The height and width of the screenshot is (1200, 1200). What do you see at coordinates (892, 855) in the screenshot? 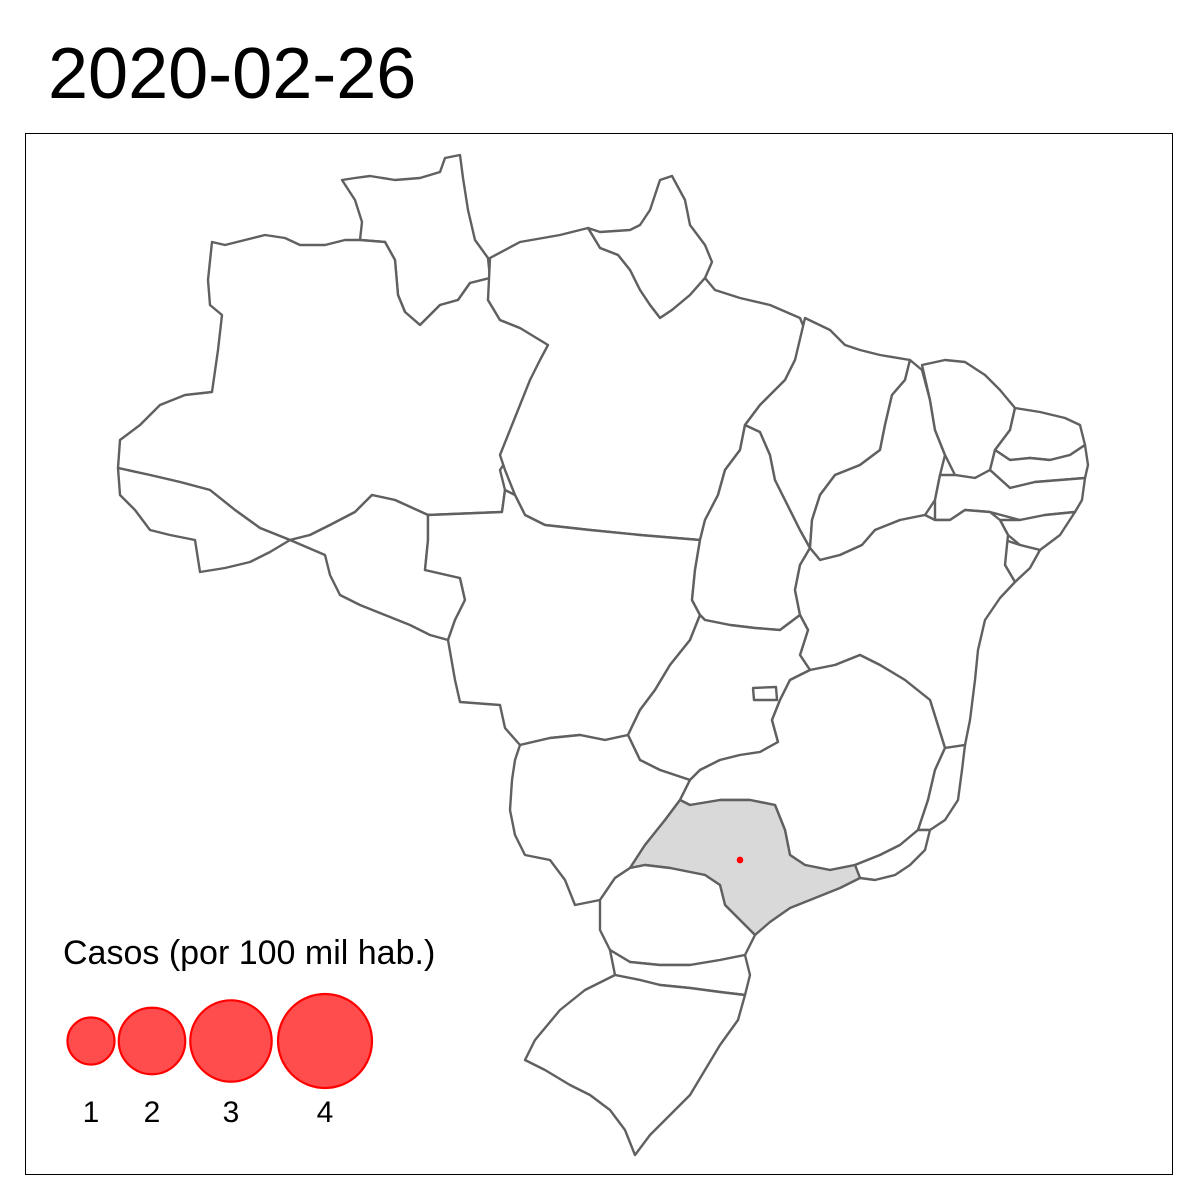
I see `state-rj` at bounding box center [892, 855].